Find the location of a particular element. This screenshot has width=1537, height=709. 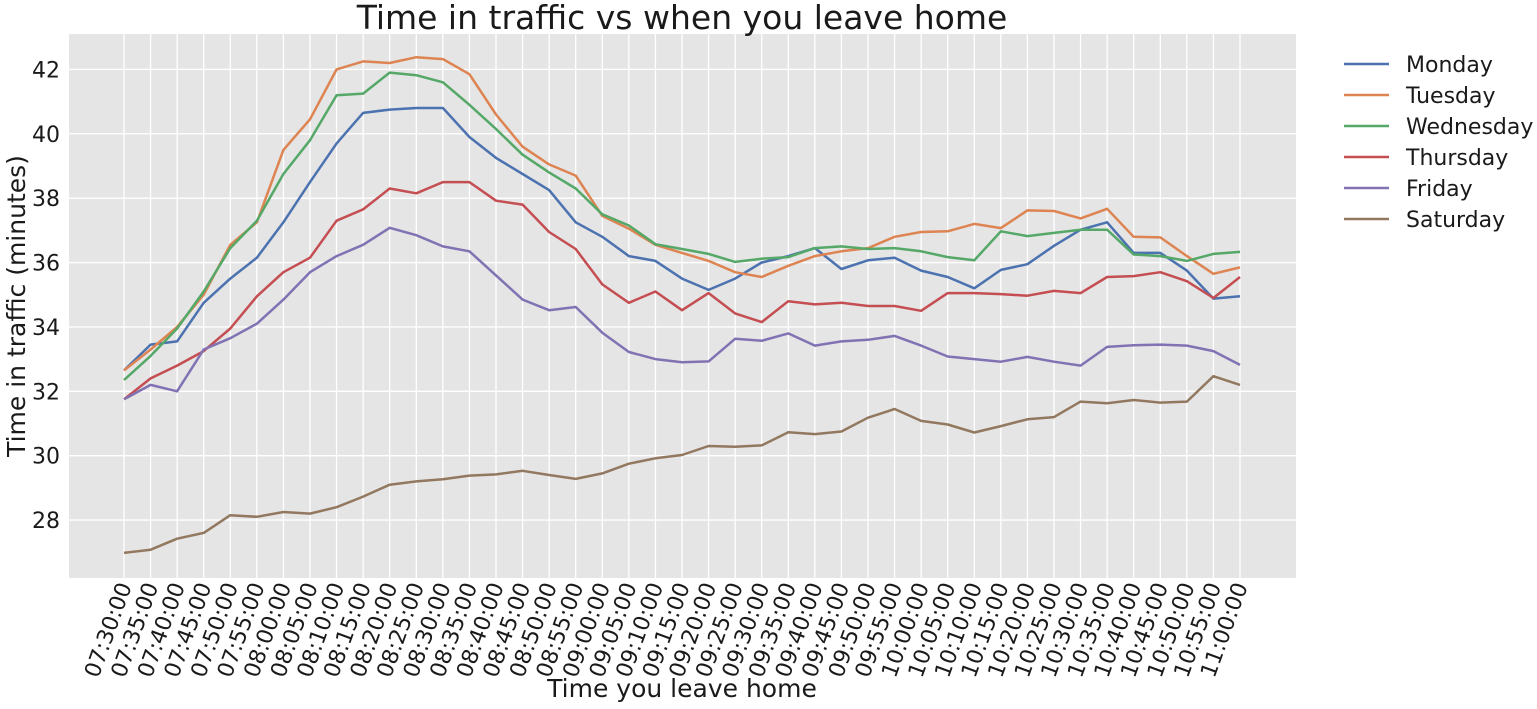

legend-item-friday: Friday is located at coordinates (1408, 189).